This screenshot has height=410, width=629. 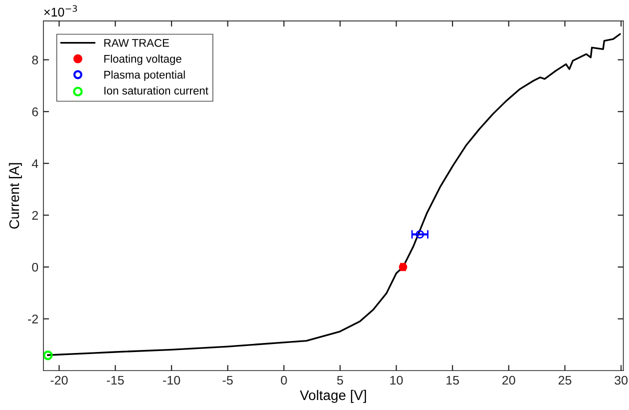 I want to click on legend-label: Plasma potential, so click(x=144, y=75).